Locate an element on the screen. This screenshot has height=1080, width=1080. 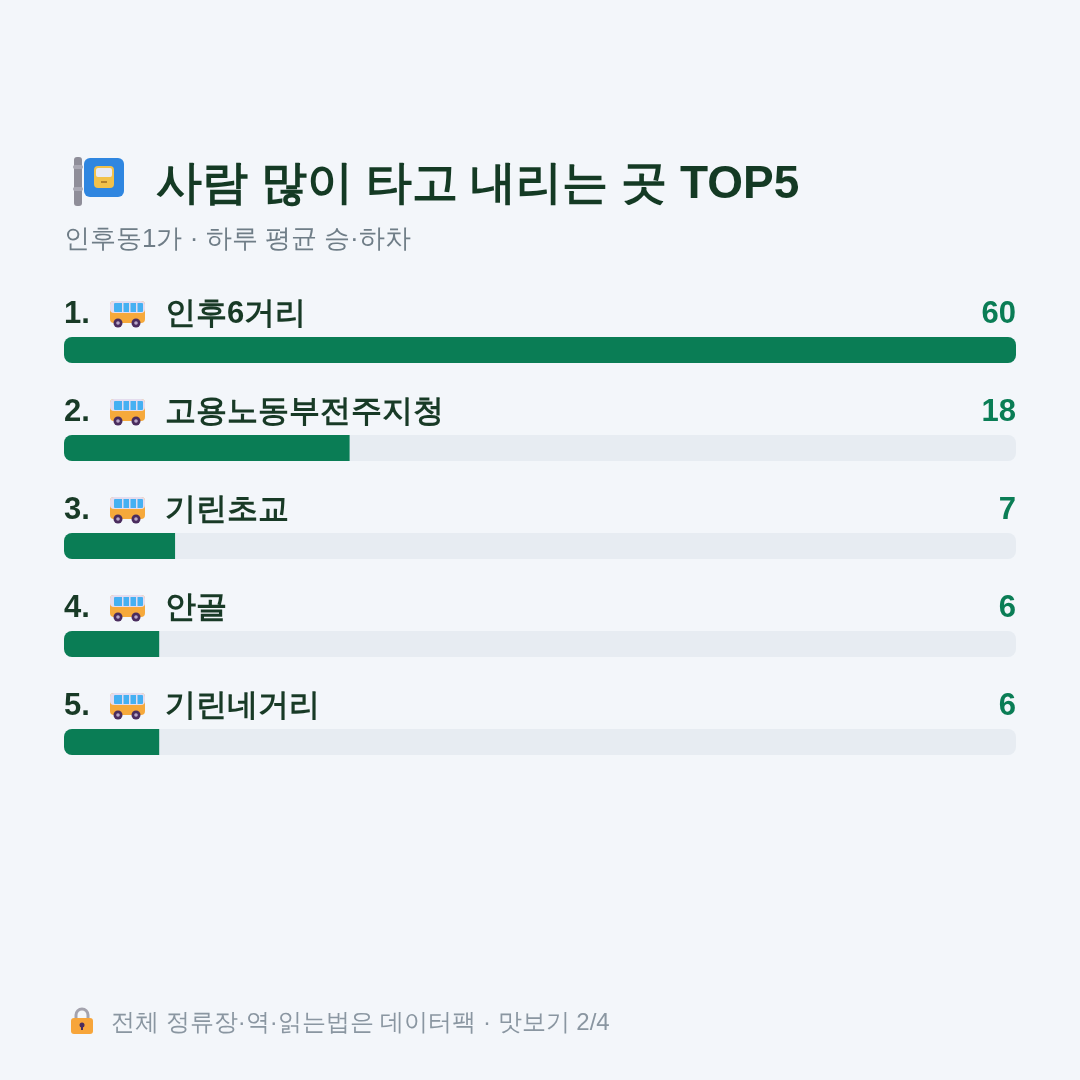
category-label: 4. 안골 is located at coordinates (145, 606).